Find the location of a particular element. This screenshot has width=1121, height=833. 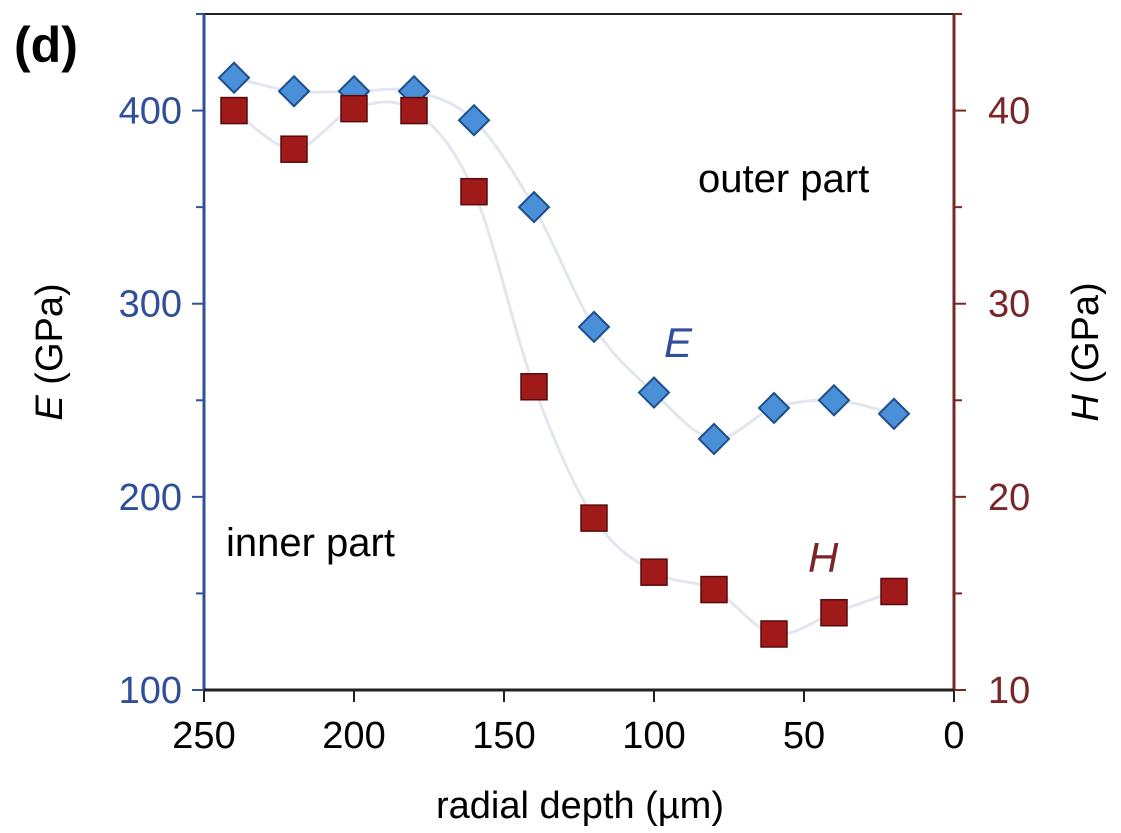

y-axis-left-symbol: E is located at coordinates (50, 408).